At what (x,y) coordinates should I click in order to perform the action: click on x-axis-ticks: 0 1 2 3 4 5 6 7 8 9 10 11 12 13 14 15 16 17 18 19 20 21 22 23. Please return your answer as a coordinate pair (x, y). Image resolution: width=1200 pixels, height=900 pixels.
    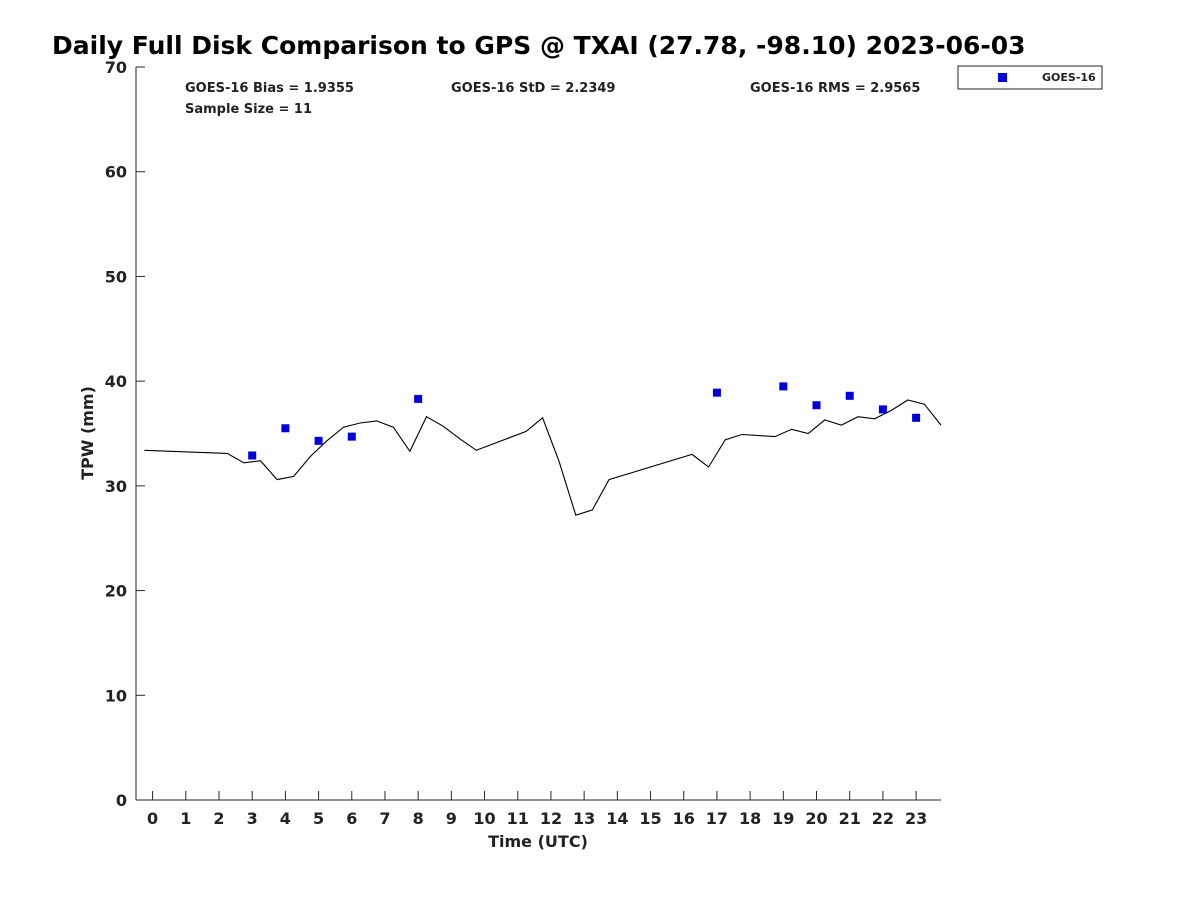
    Looking at the image, I should click on (537, 809).